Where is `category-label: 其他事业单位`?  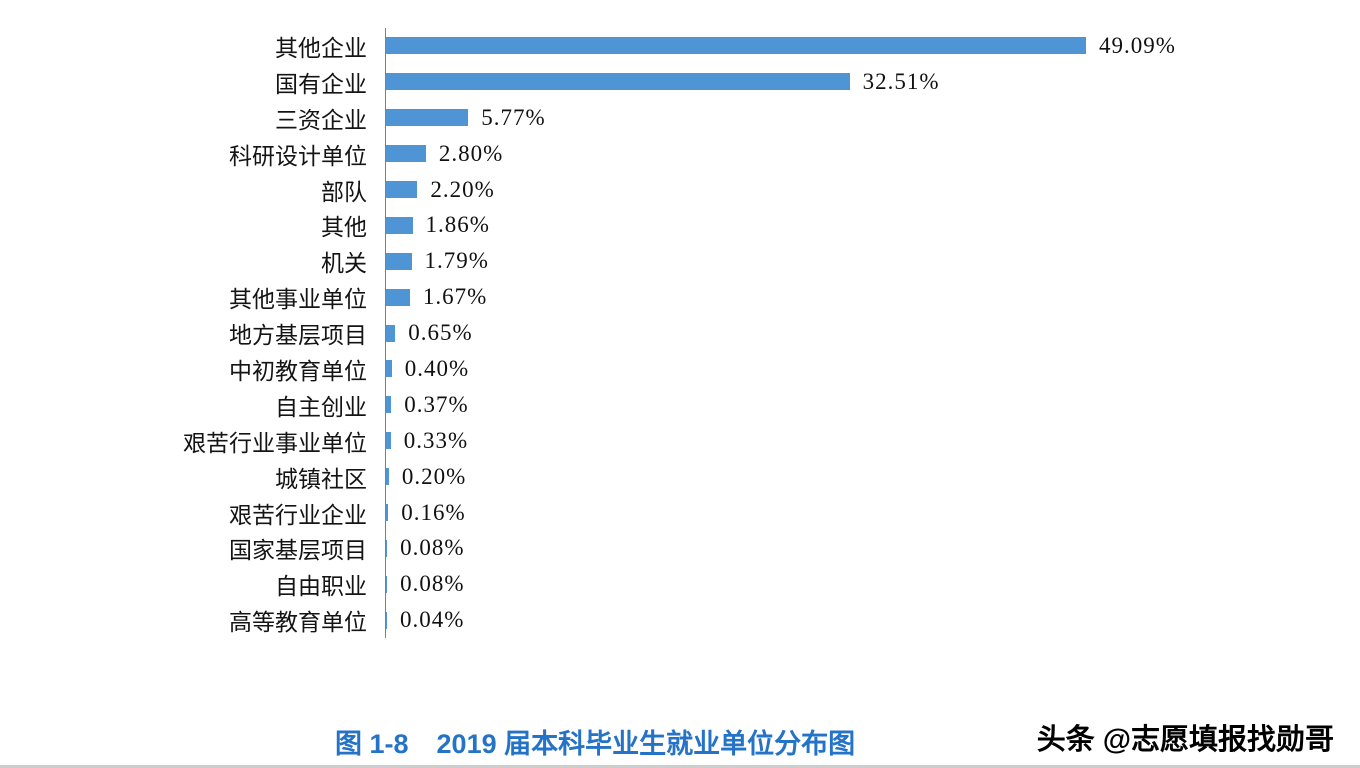
category-label: 其他事业单位 is located at coordinates (298, 300).